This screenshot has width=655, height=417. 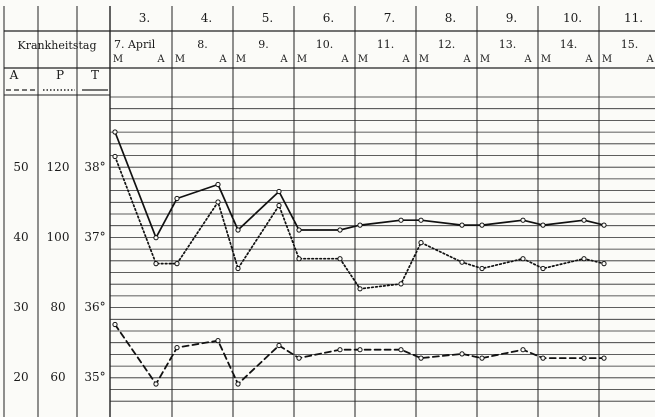 What do you see at coordinates (57, 377) in the screenshot?
I see `axis-value-p: 60` at bounding box center [57, 377].